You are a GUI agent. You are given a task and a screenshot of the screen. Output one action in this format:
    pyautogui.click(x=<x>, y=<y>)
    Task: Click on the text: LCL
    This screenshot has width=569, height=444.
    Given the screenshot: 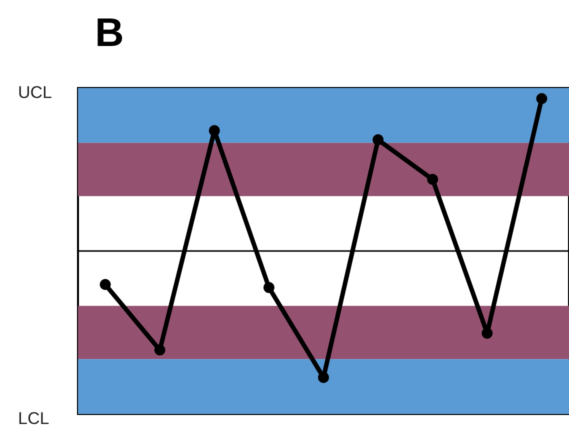 What is the action you would take?
    pyautogui.click(x=34, y=418)
    